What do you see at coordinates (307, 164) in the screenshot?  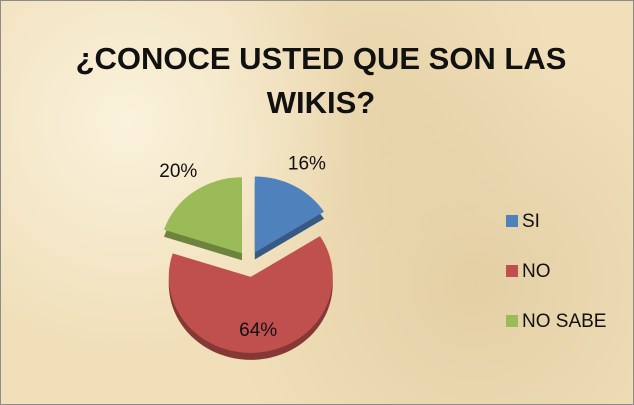 I see `data-label: 16%` at bounding box center [307, 164].